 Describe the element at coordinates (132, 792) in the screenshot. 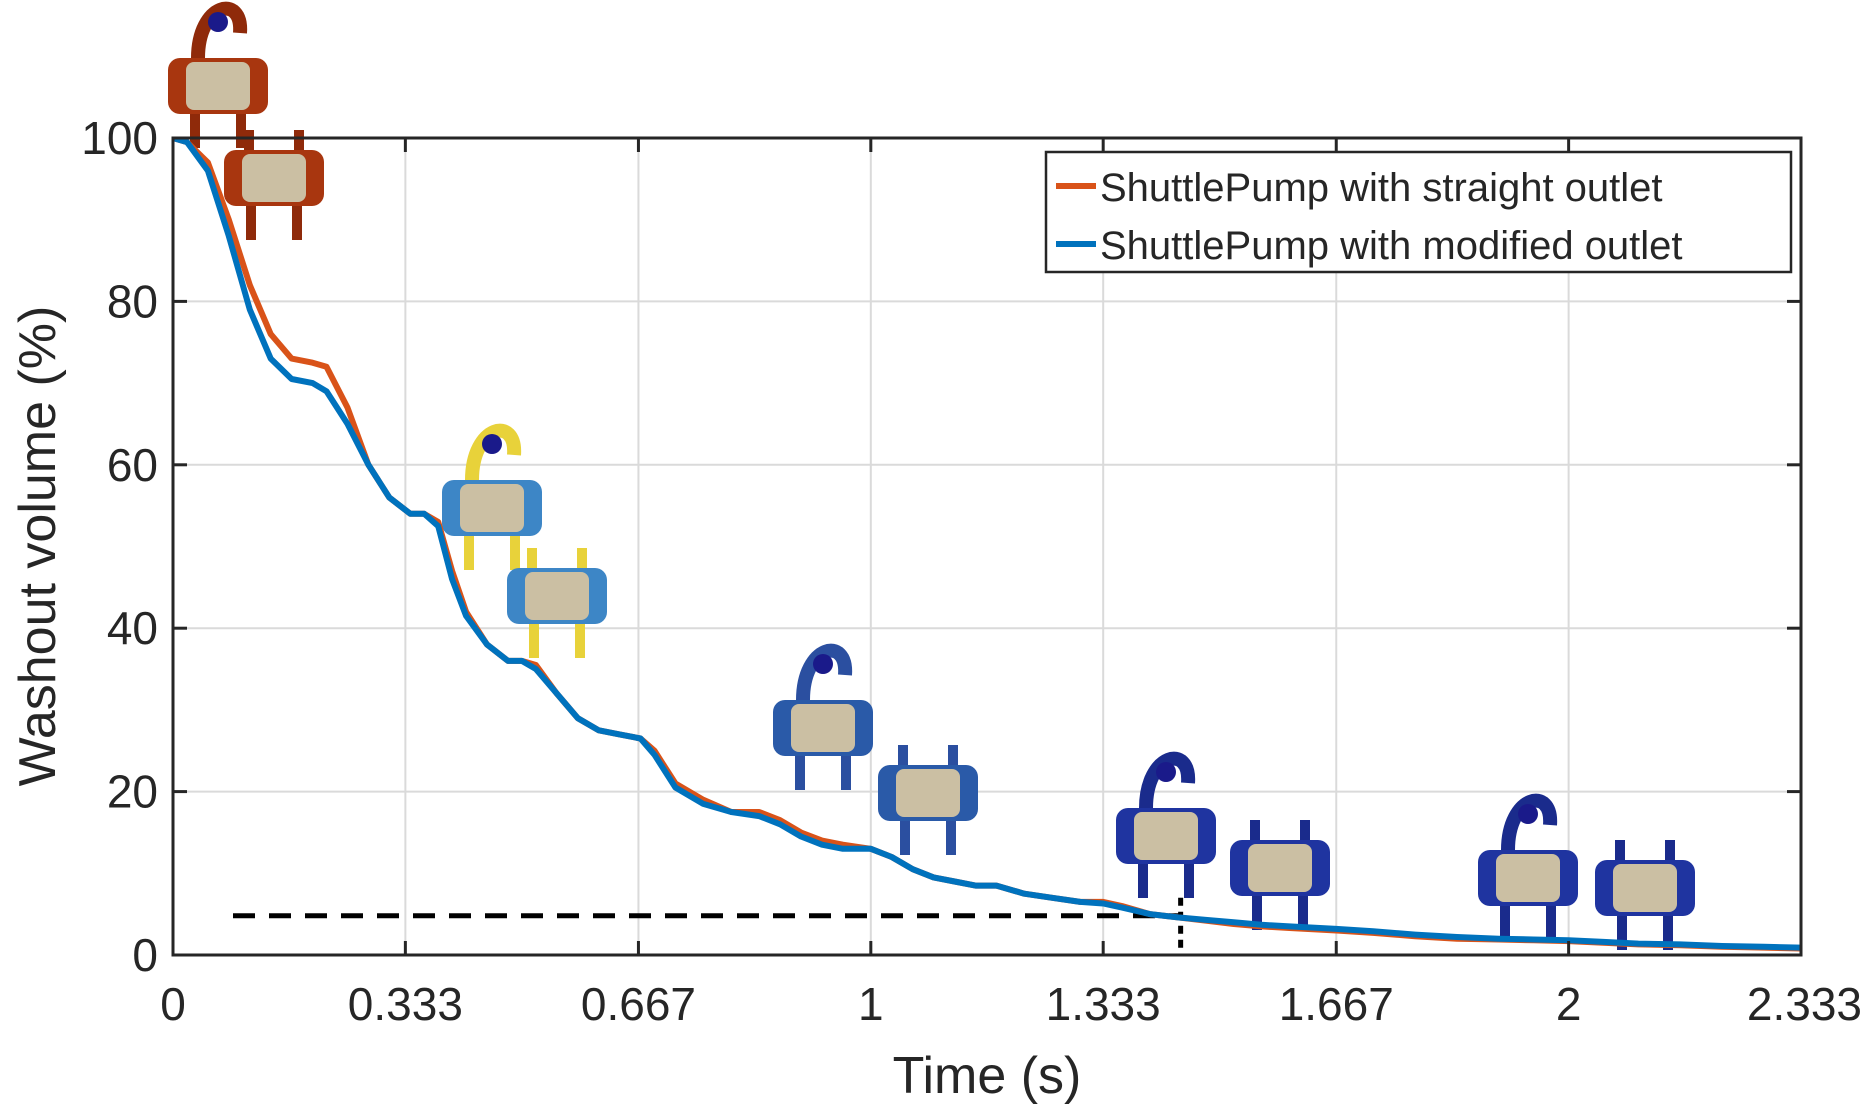

I see `y-tick-label: 20` at that location.